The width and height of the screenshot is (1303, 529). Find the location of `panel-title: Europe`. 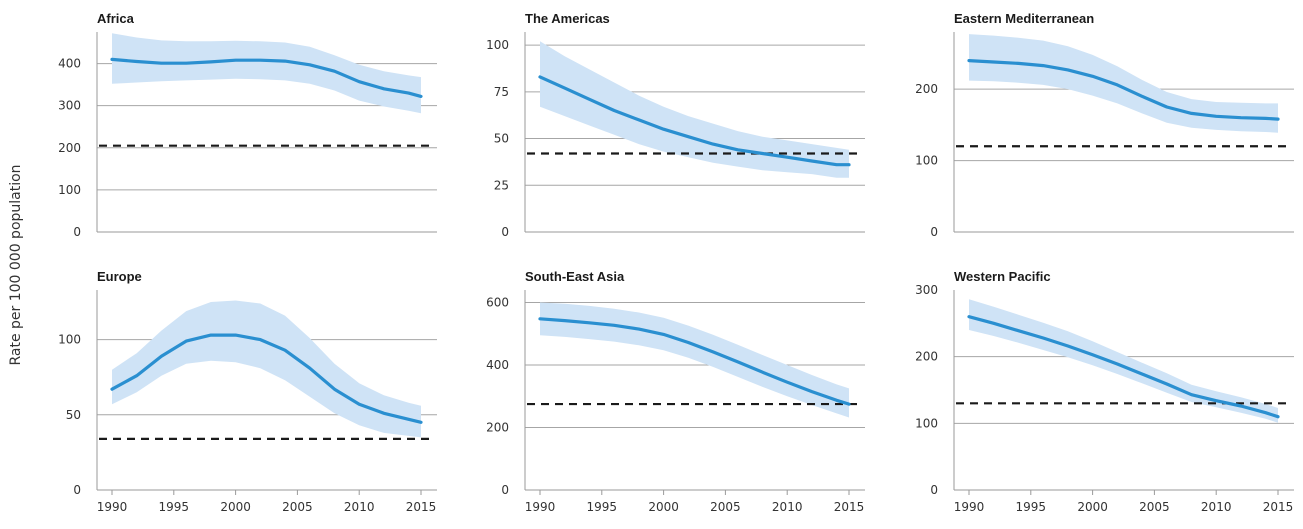

panel-title: Europe is located at coordinates (119, 276).